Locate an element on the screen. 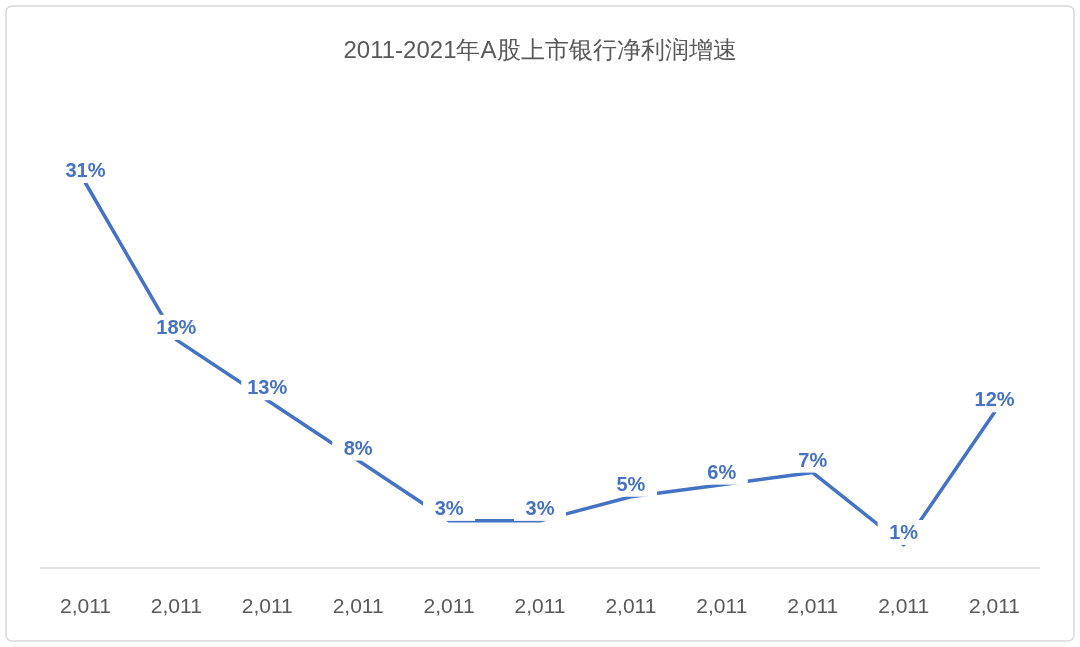 The height and width of the screenshot is (647, 1080). data-label: 5% is located at coordinates (631, 483).